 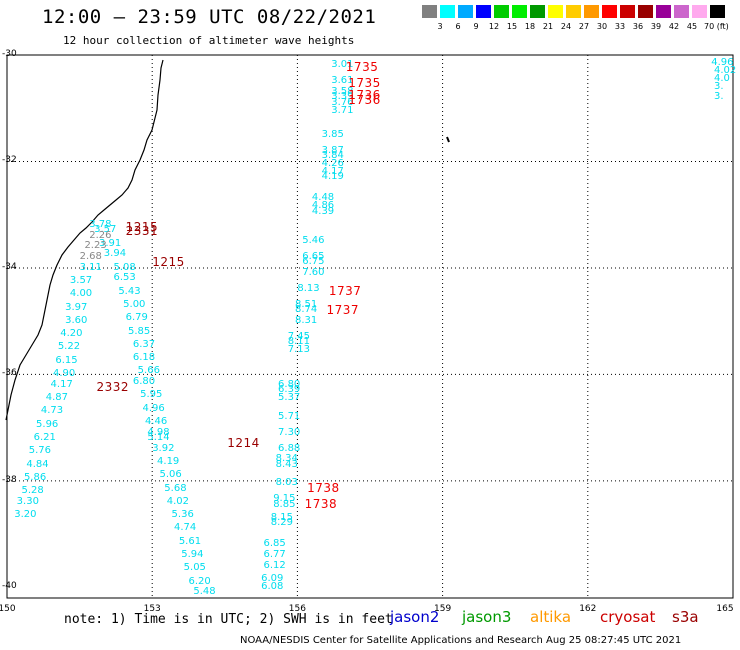 What do you see at coordinates (719, 97) in the screenshot?
I see `wave-height-value: 3.` at bounding box center [719, 97].